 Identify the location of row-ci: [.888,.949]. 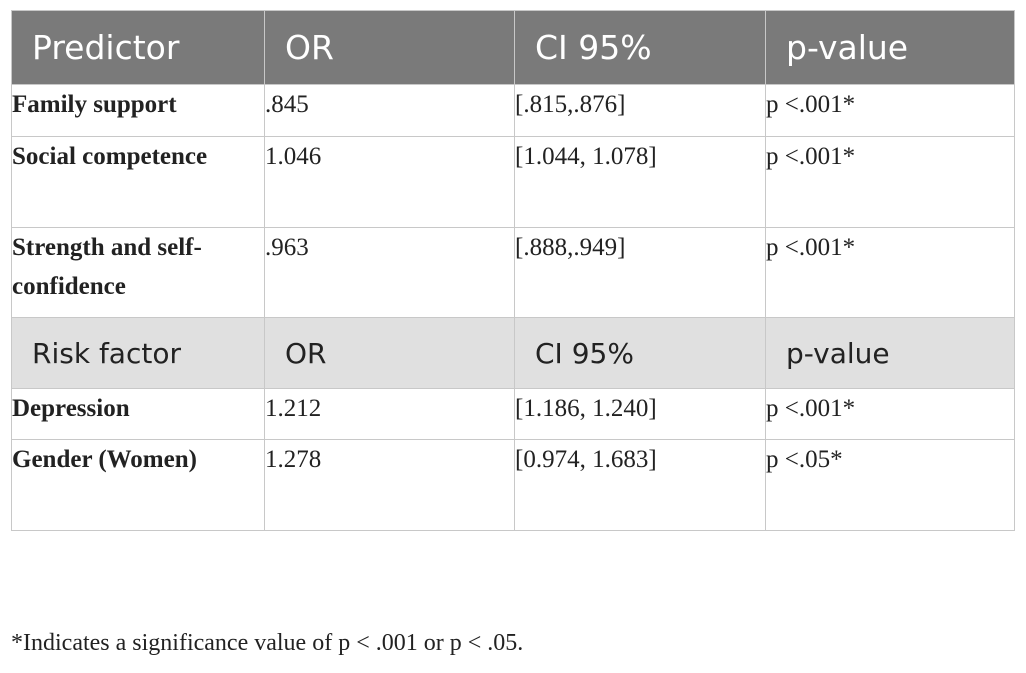
(640, 272).